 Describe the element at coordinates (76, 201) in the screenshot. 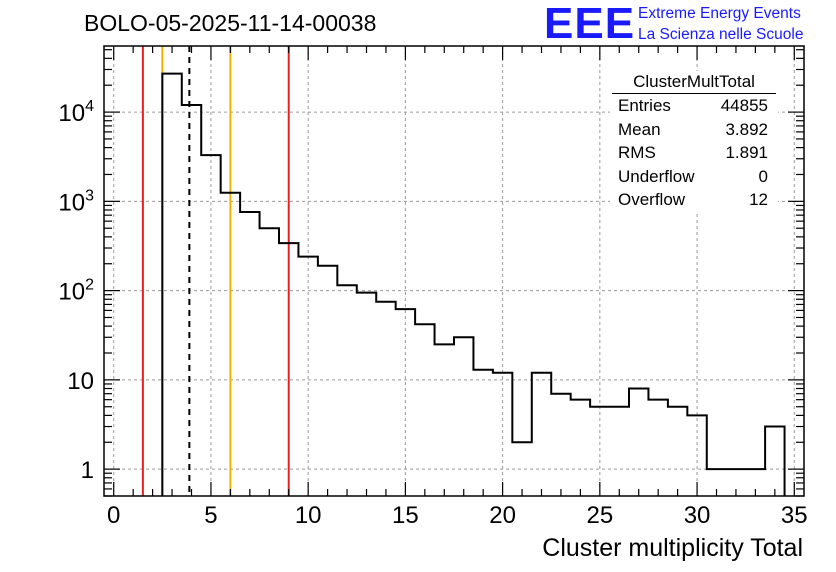

I see `y-tick-label: 10³` at that location.